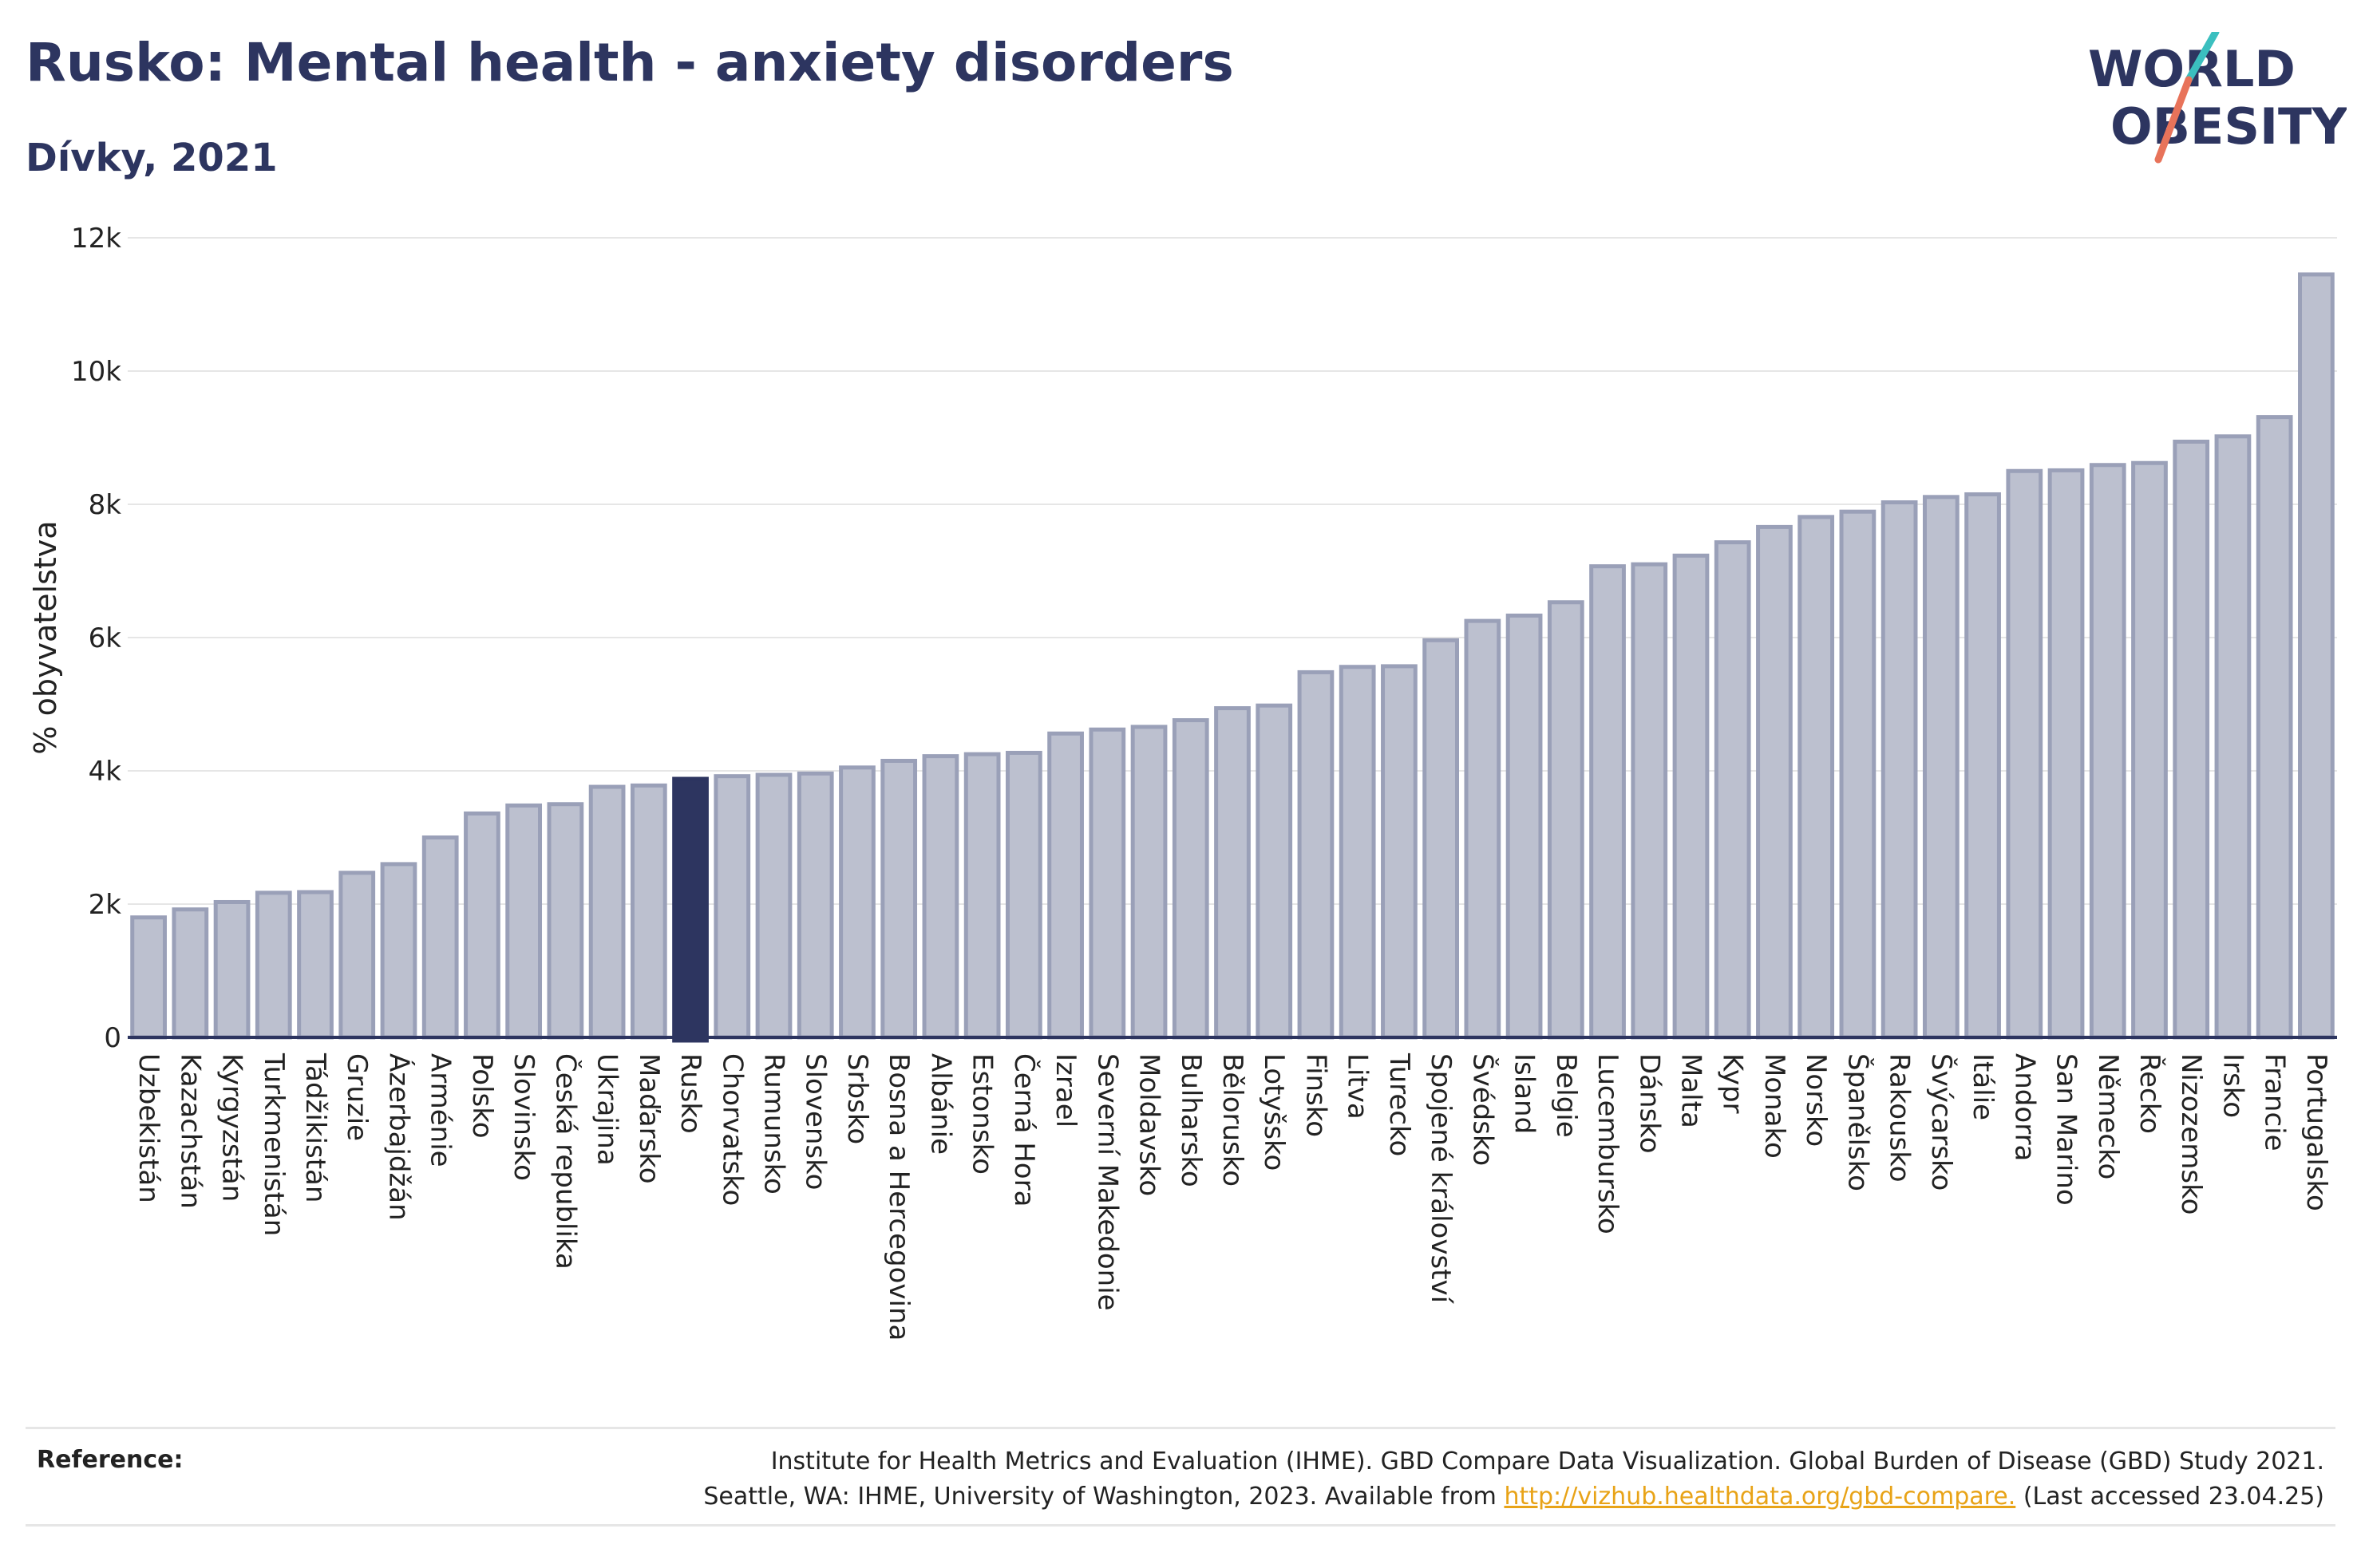 The height and width of the screenshot is (1568, 2361). What do you see at coordinates (2202, 58) in the screenshot?
I see `logo-slash-teal` at bounding box center [2202, 58].